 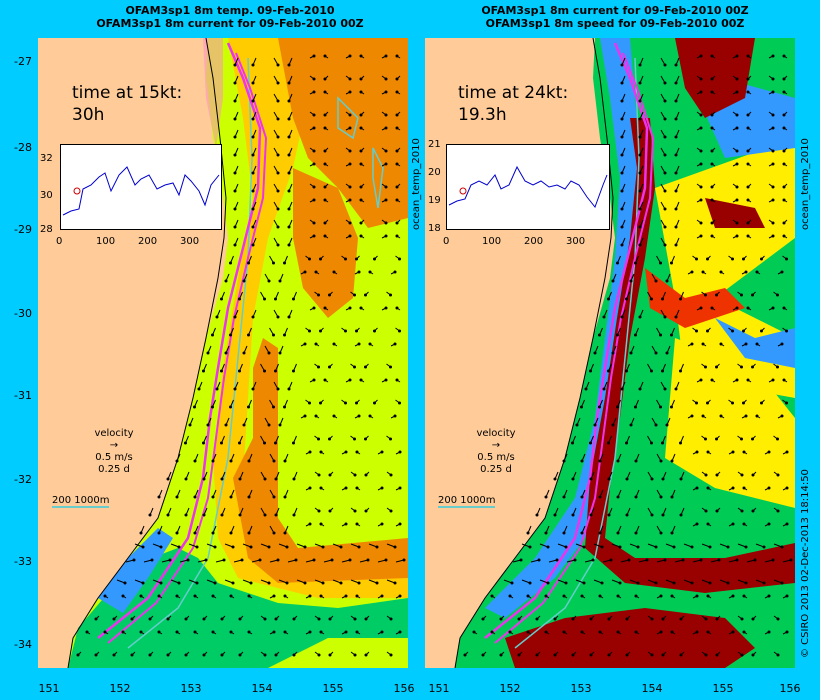 I want to click on left-ocean-warm-s, so click(x=320, y=460).